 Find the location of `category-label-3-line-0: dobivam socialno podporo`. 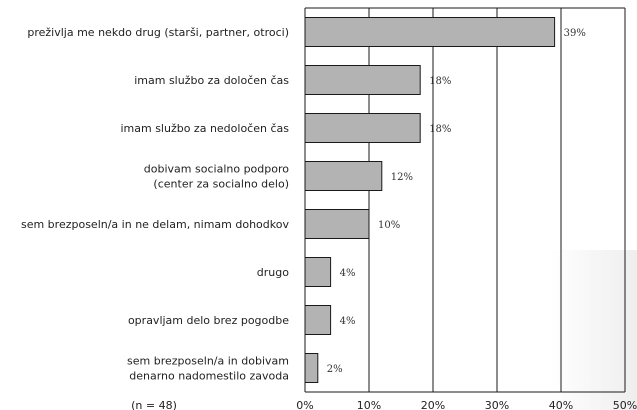

category-label-3-line-0: dobivam socialno podporo is located at coordinates (216, 169).